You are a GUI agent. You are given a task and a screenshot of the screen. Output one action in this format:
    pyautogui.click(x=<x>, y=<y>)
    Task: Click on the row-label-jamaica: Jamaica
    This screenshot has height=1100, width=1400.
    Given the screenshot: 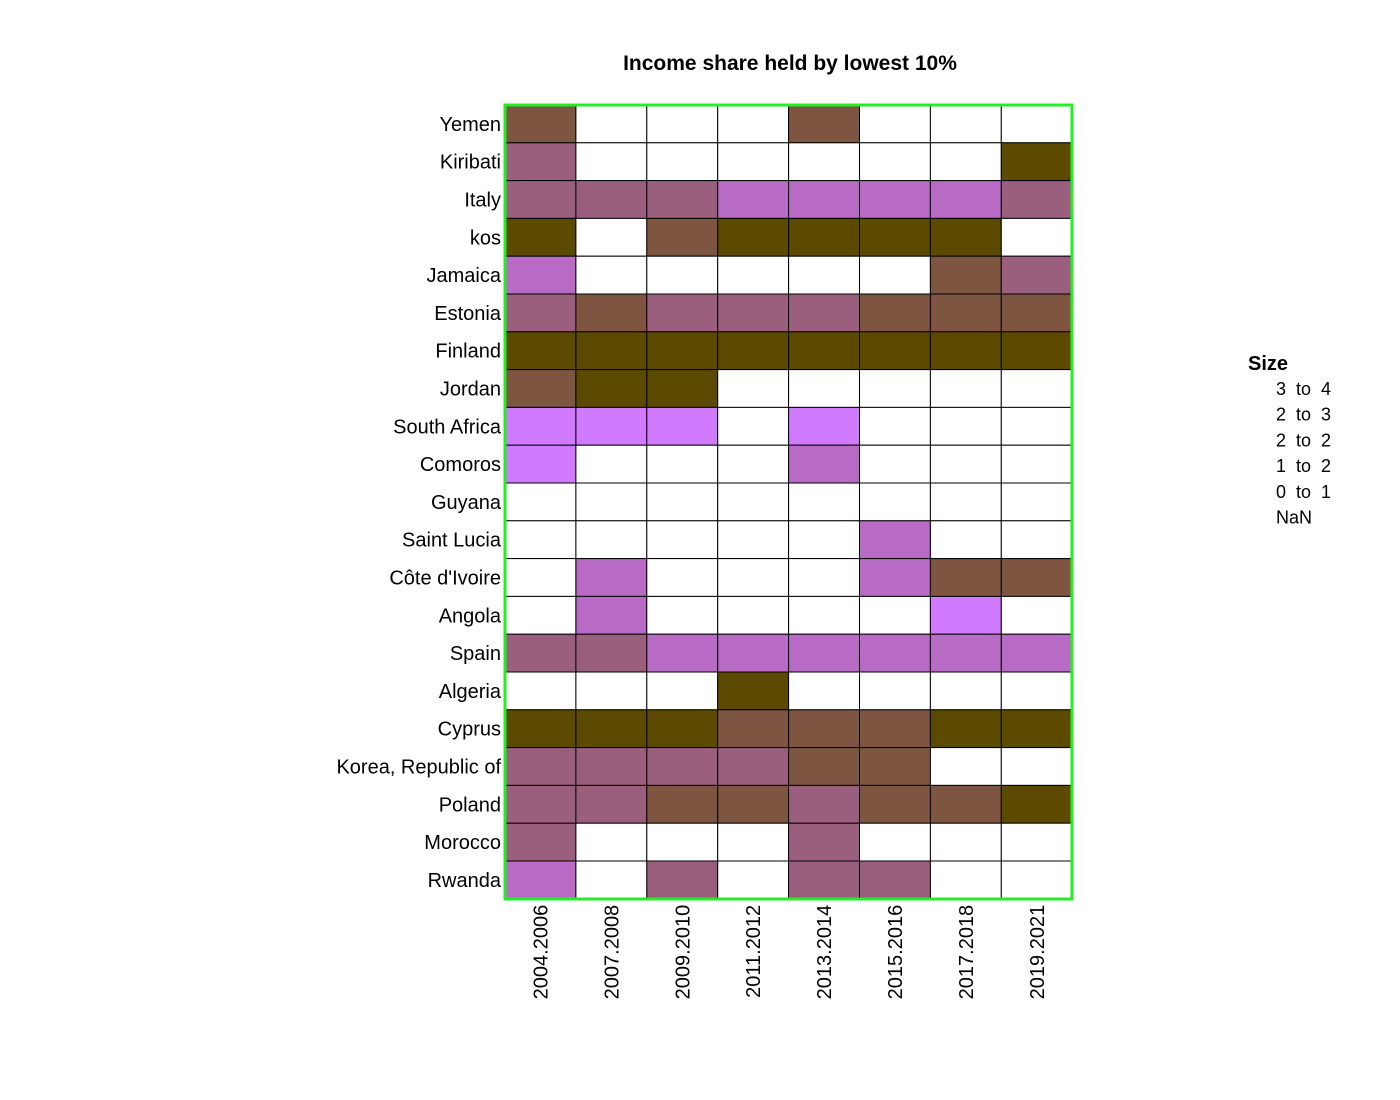 What is the action you would take?
    pyautogui.click(x=464, y=276)
    